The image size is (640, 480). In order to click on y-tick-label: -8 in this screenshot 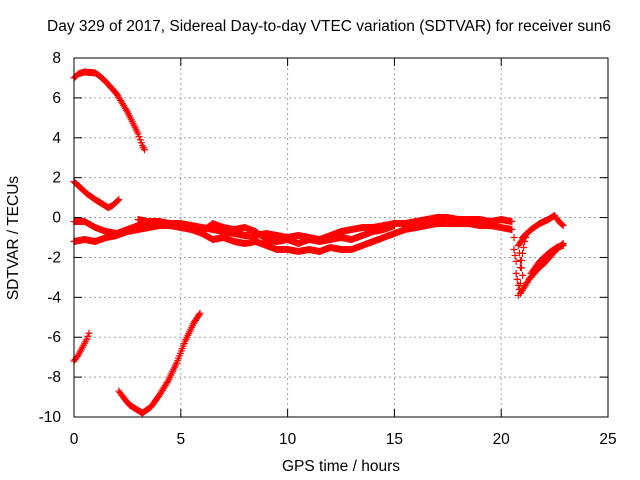, I will do `click(54, 377)`.